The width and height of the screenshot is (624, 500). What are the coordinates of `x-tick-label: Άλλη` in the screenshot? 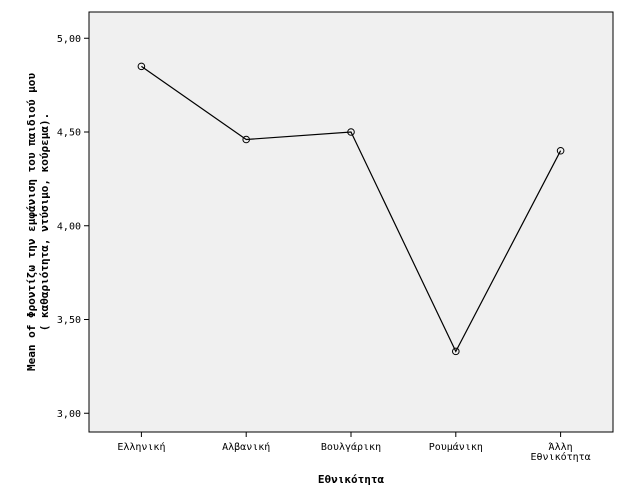 It's located at (561, 447).